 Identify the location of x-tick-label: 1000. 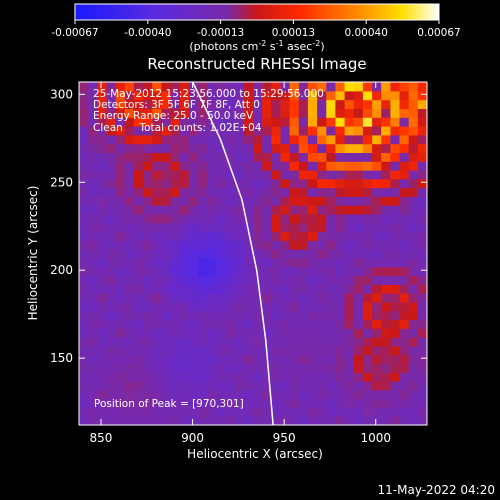
(375, 438).